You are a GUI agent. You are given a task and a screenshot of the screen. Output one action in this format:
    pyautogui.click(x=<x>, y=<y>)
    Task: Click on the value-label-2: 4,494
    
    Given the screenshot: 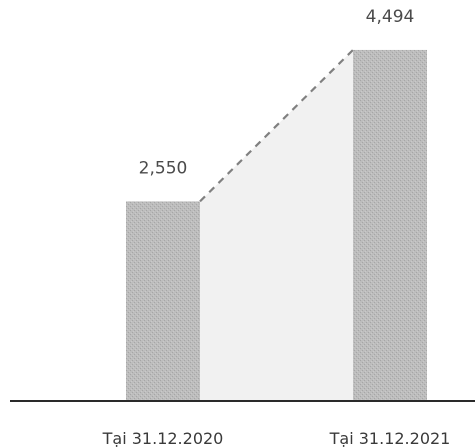 What is the action you would take?
    pyautogui.click(x=390, y=17)
    